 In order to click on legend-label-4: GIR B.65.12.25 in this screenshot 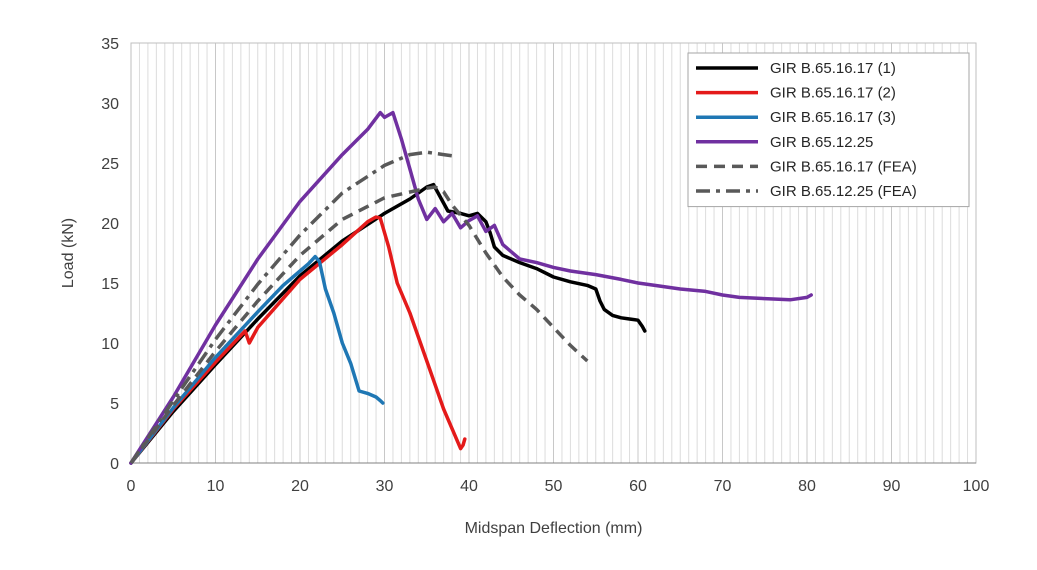, I will do `click(821, 142)`.